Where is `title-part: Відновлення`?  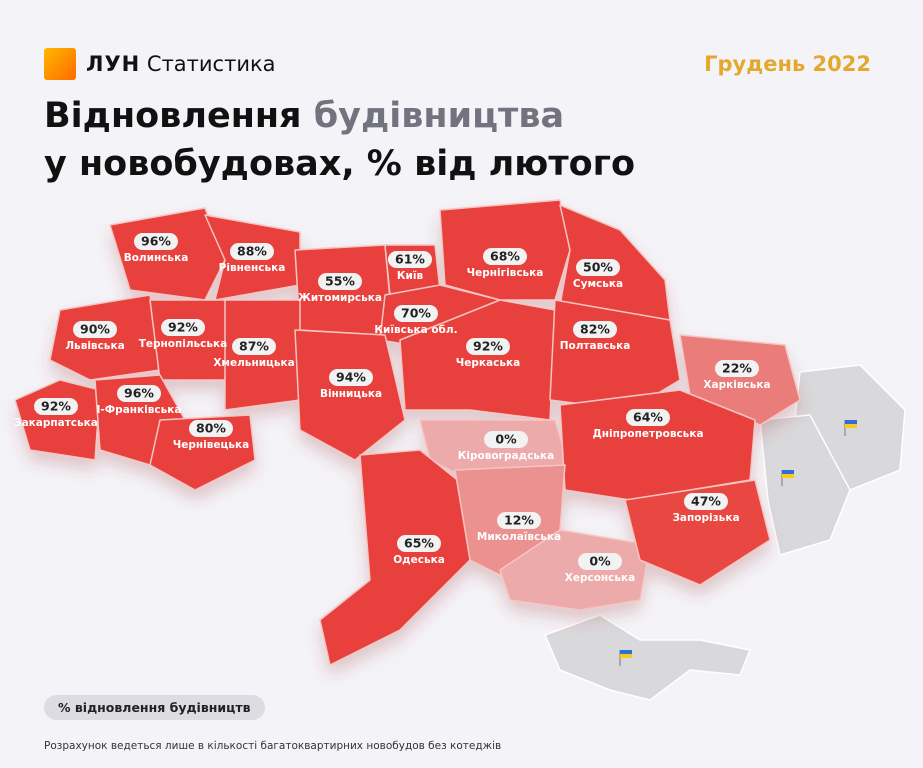 title-part: Відновлення is located at coordinates (173, 116).